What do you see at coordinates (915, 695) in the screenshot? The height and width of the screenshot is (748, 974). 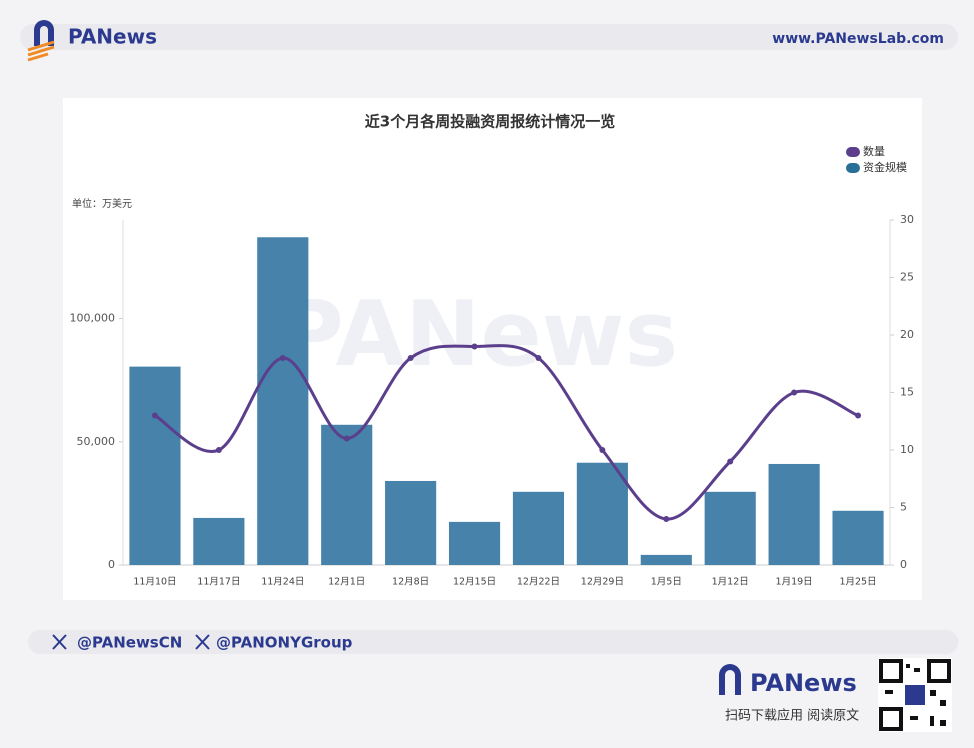 I see `qr-code` at bounding box center [915, 695].